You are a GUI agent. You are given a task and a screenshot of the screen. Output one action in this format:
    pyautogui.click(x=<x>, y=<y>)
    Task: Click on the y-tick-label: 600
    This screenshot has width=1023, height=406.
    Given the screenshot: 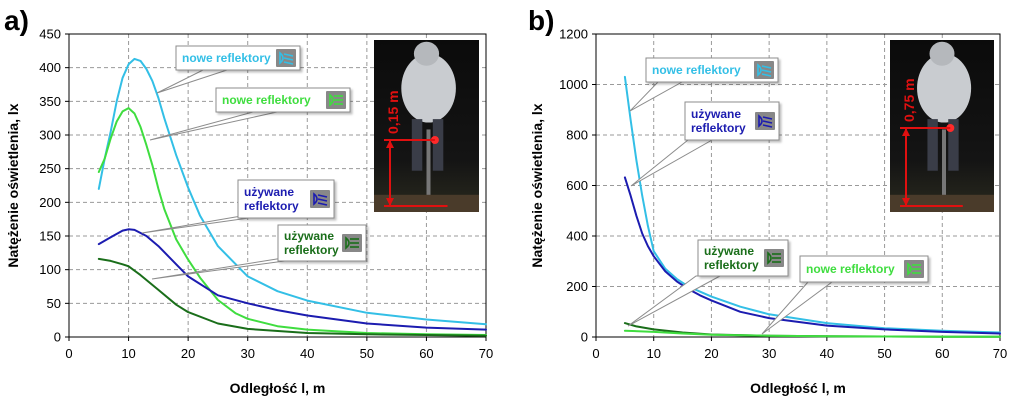 What is the action you would take?
    pyautogui.click(x=577, y=185)
    